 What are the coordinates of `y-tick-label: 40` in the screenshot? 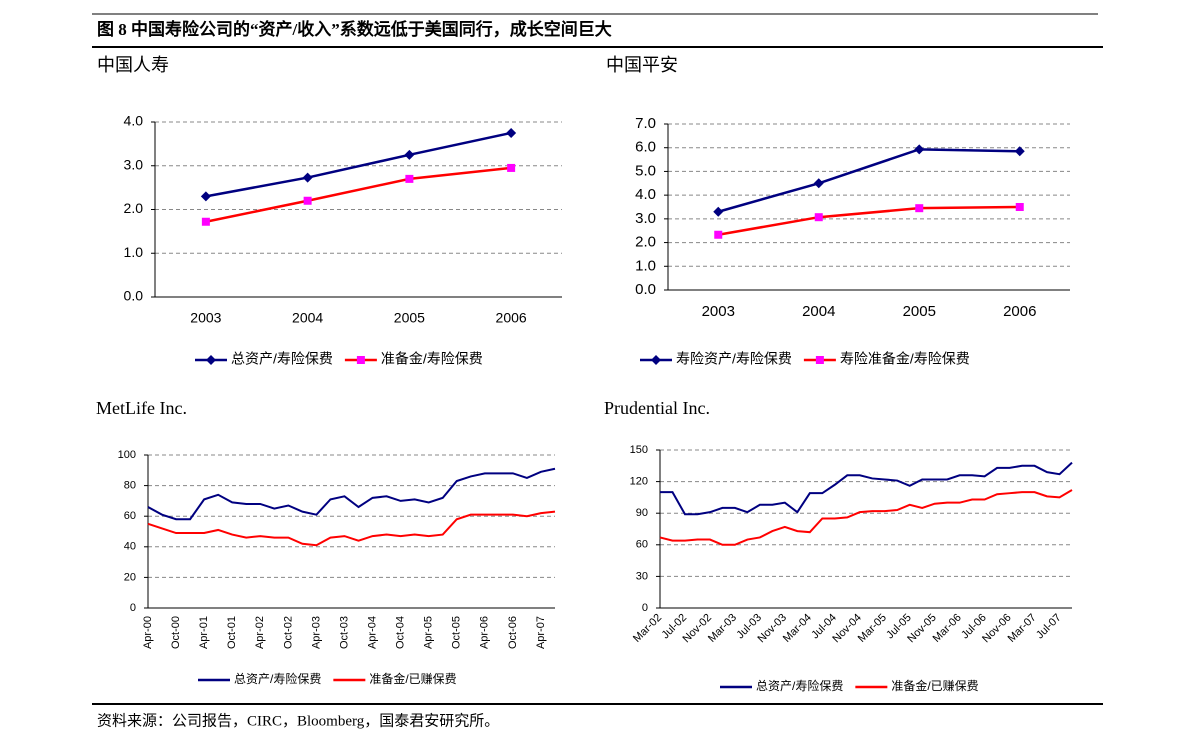 It's located at (130, 547).